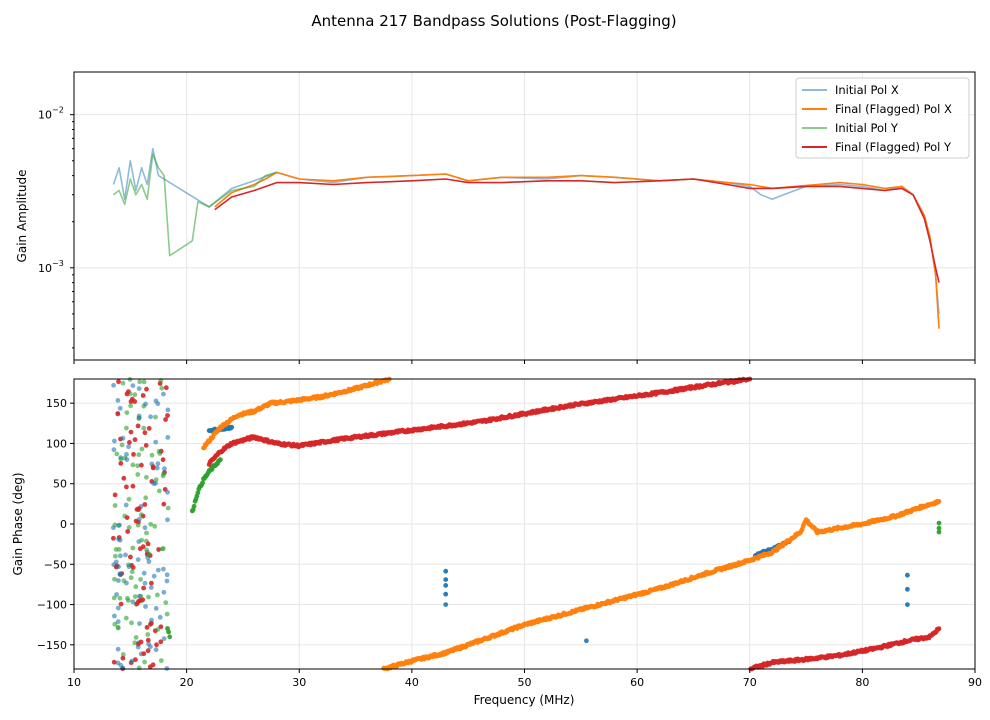 This screenshot has width=990, height=720. I want to click on phase-xtick-label: 80, so click(862, 682).